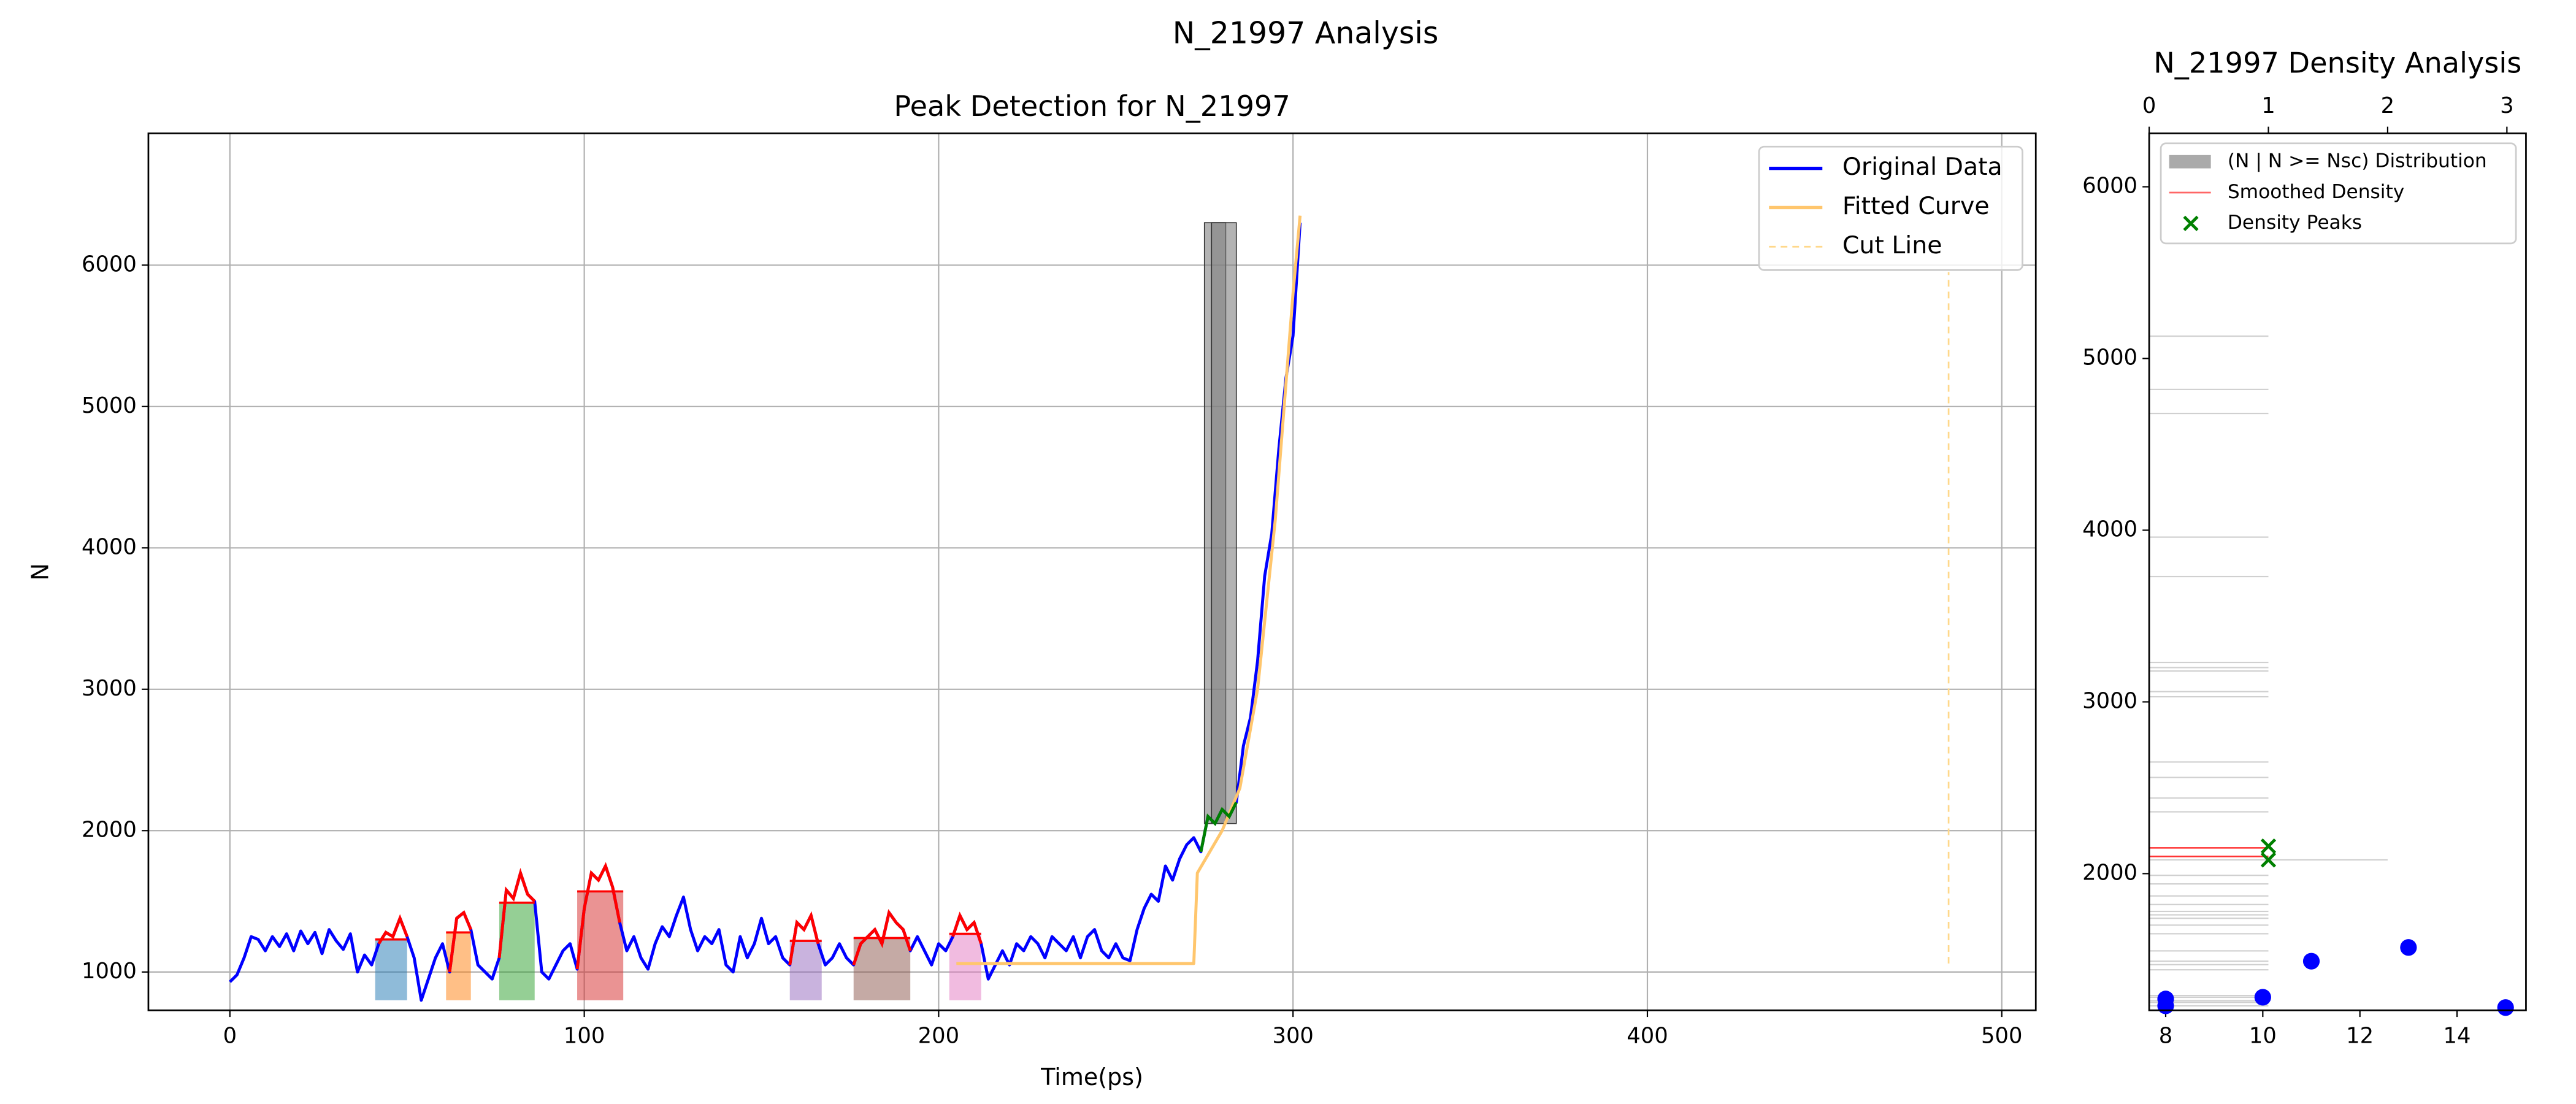 This screenshot has height=1104, width=2576. I want to click on x-tick-label: 500, so click(2001, 1036).